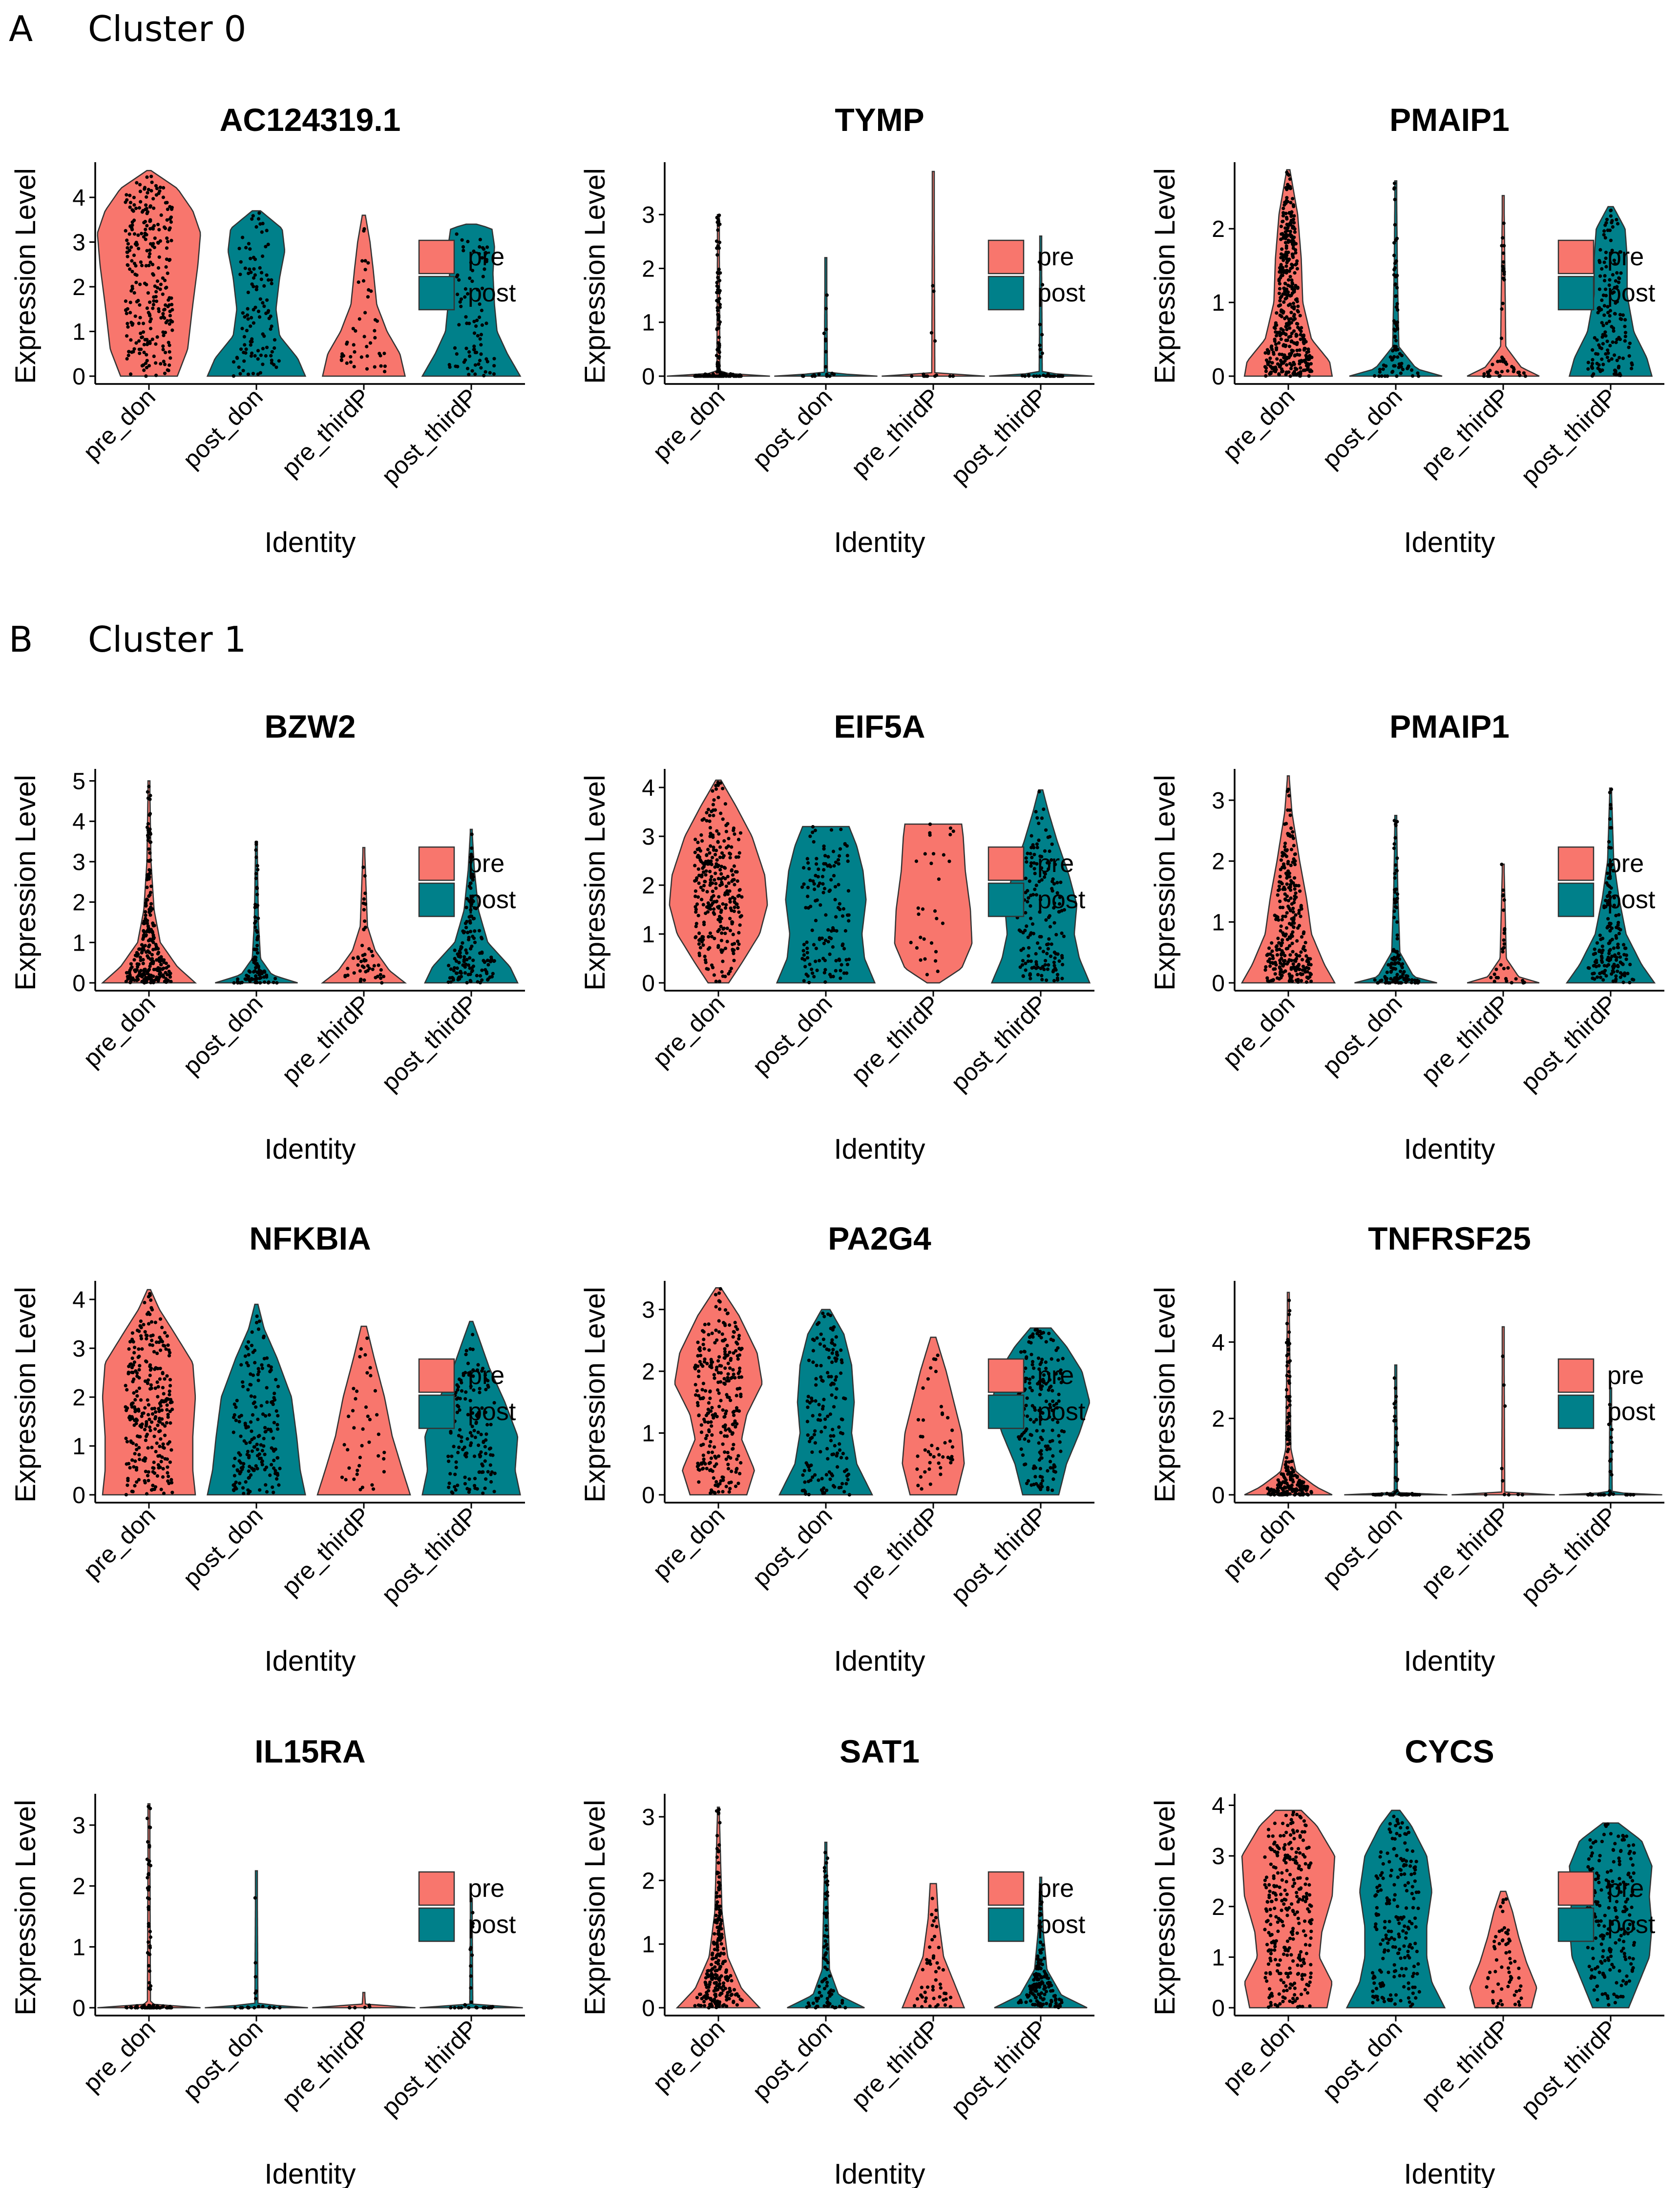  I want to click on legend-swatch-post, so click(1006, 900).